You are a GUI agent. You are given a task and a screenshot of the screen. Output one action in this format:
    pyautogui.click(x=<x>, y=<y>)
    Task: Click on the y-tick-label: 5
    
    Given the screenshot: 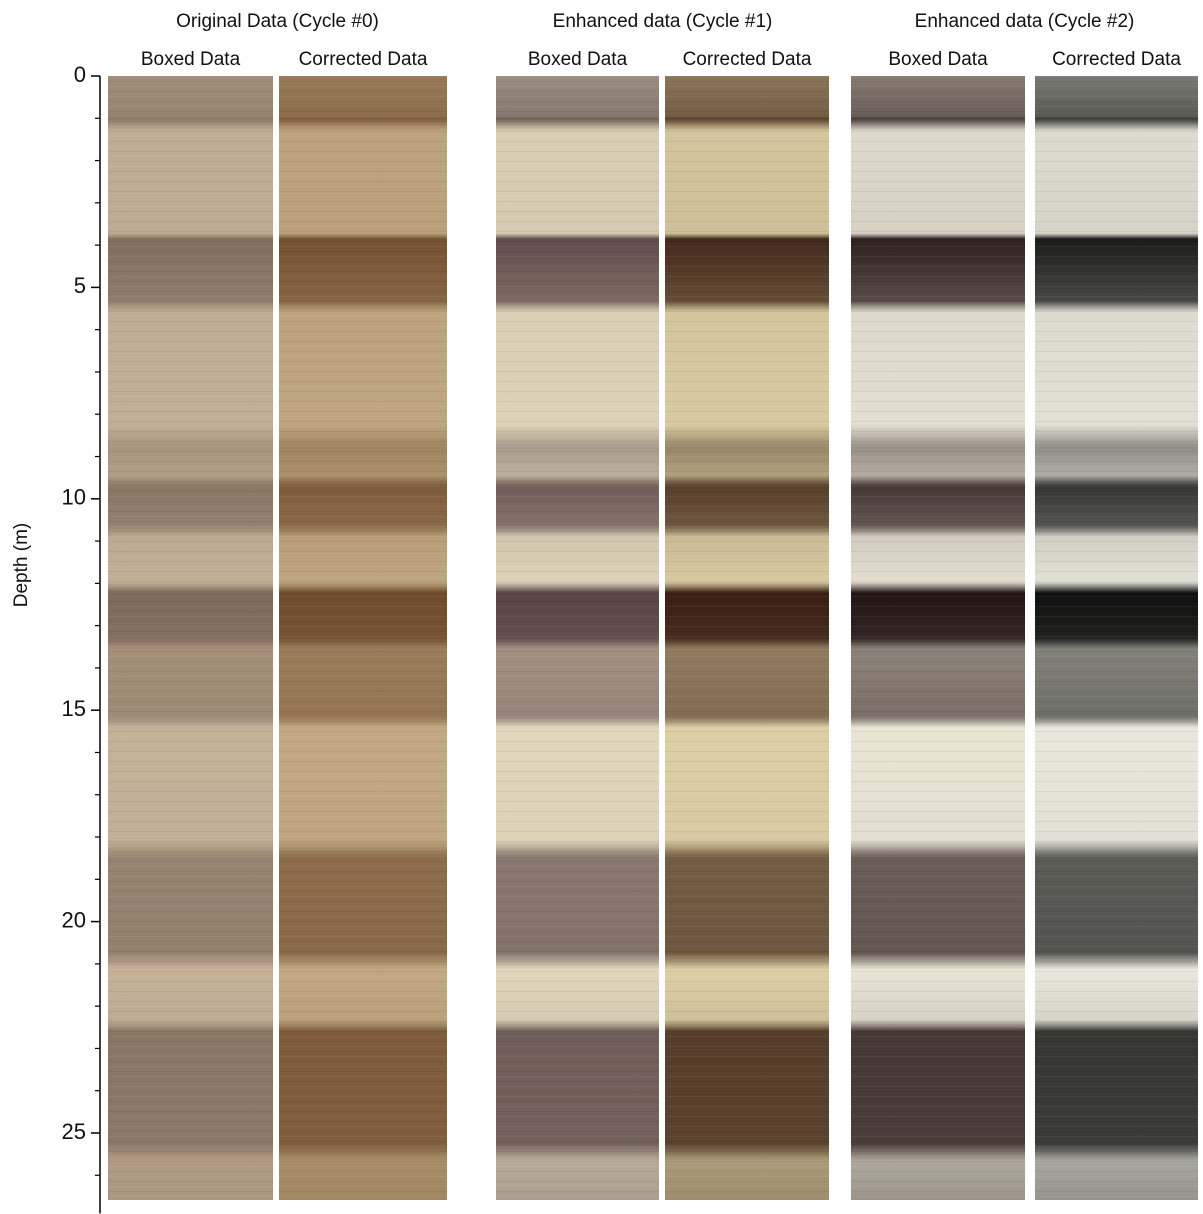 What is the action you would take?
    pyautogui.click(x=80, y=285)
    